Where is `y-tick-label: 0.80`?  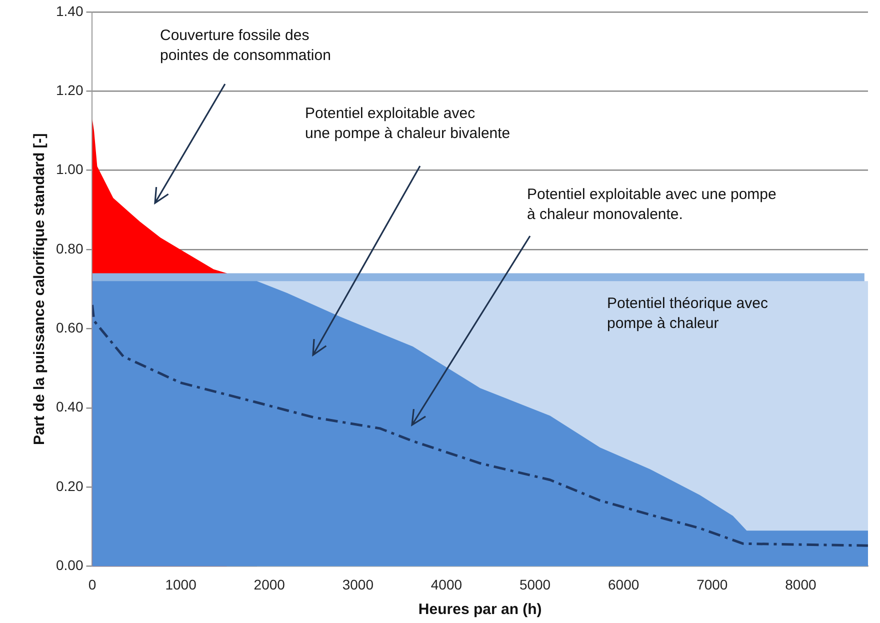
y-tick-label: 0.80 is located at coordinates (70, 248).